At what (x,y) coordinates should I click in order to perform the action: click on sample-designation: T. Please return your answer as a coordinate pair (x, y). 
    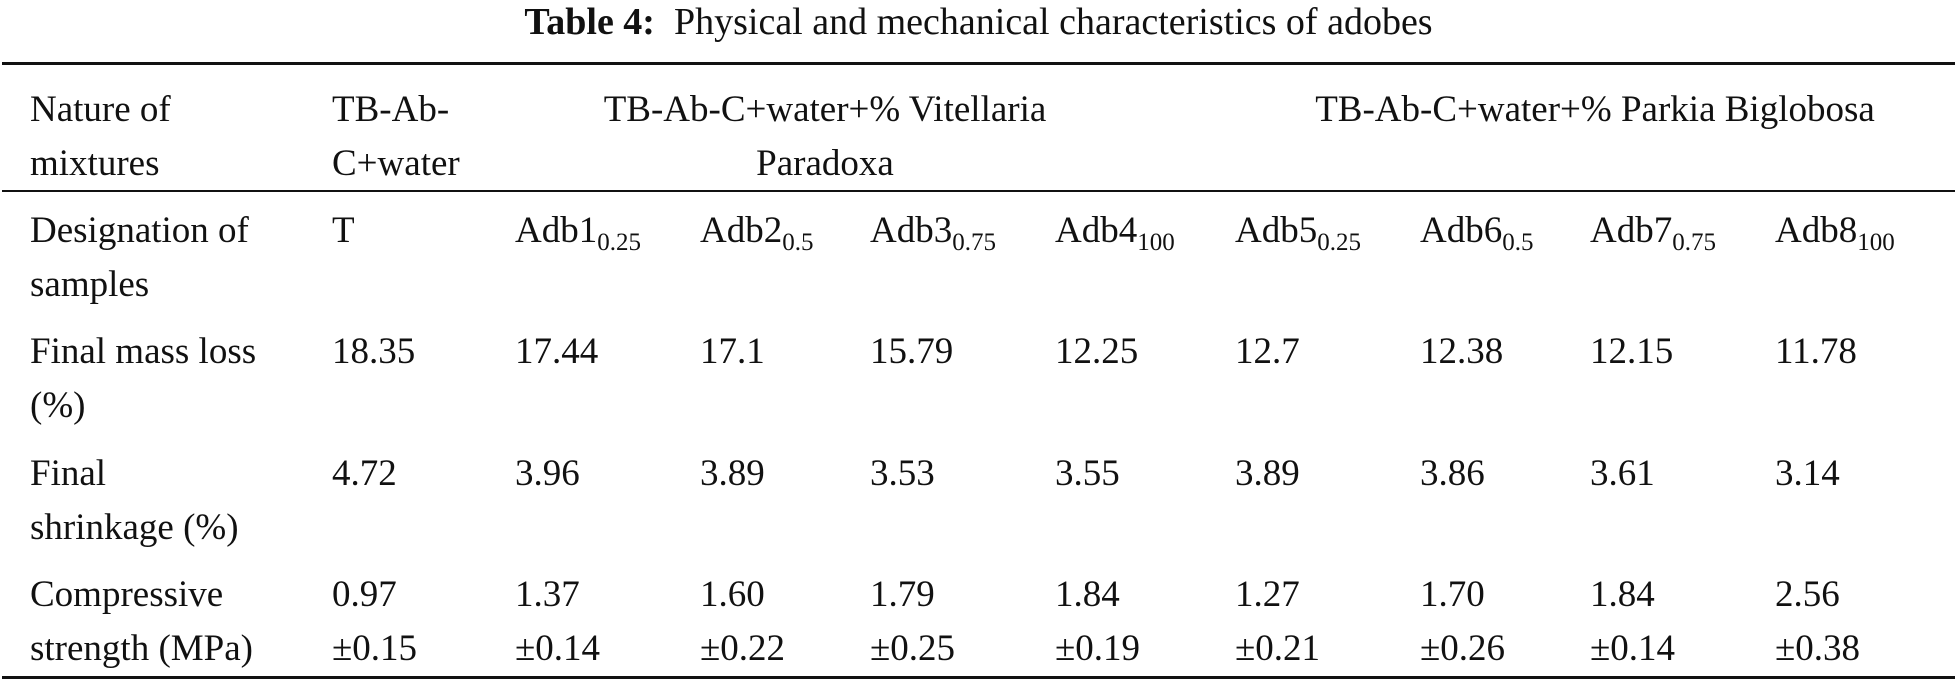
    Looking at the image, I should click on (343, 231).